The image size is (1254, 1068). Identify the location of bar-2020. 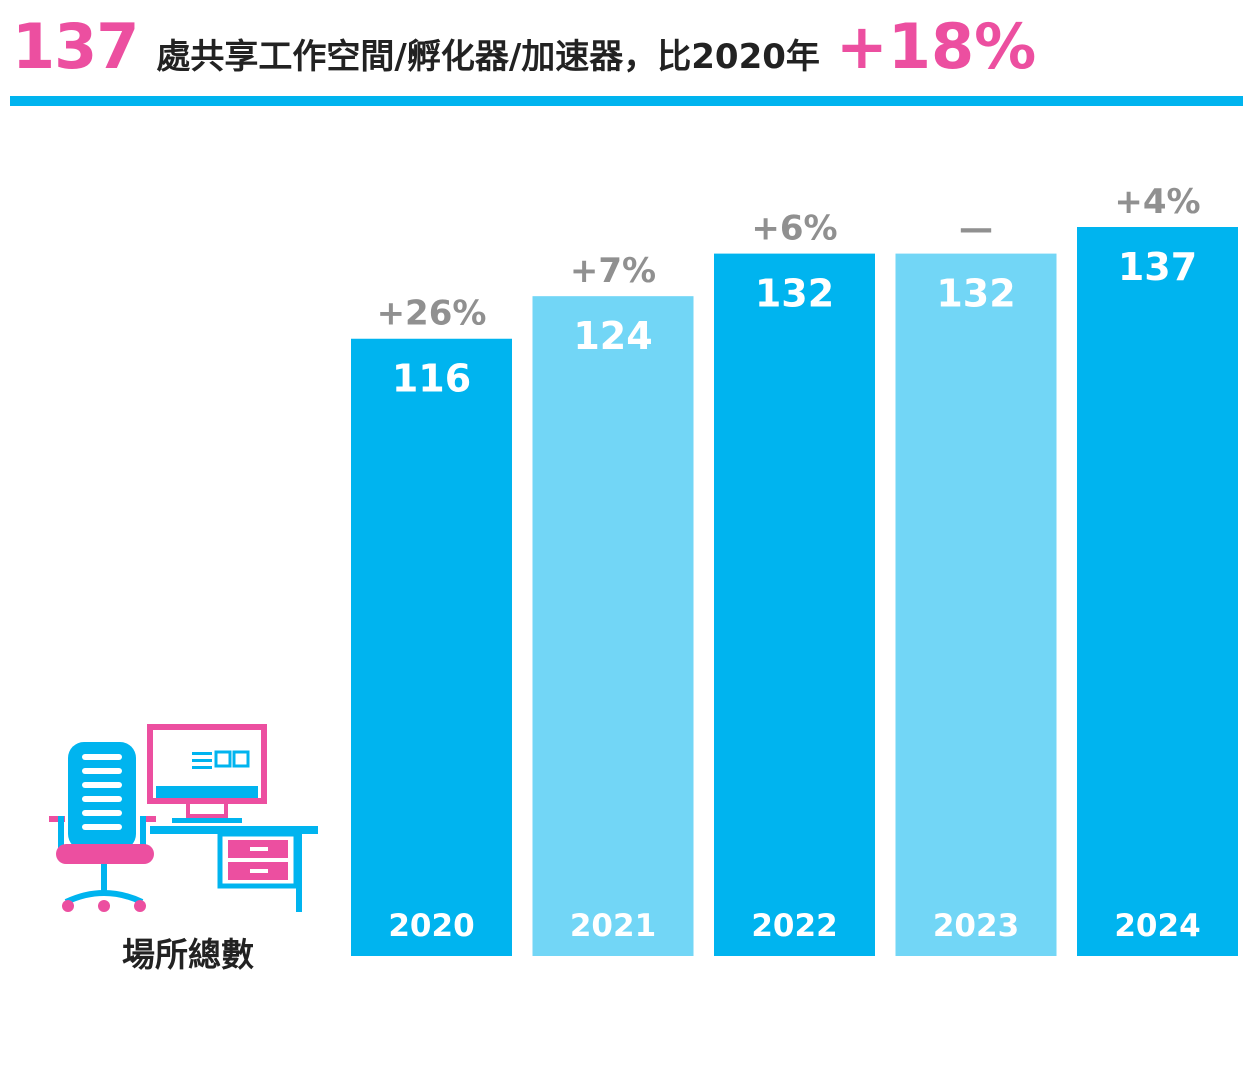
(431, 647).